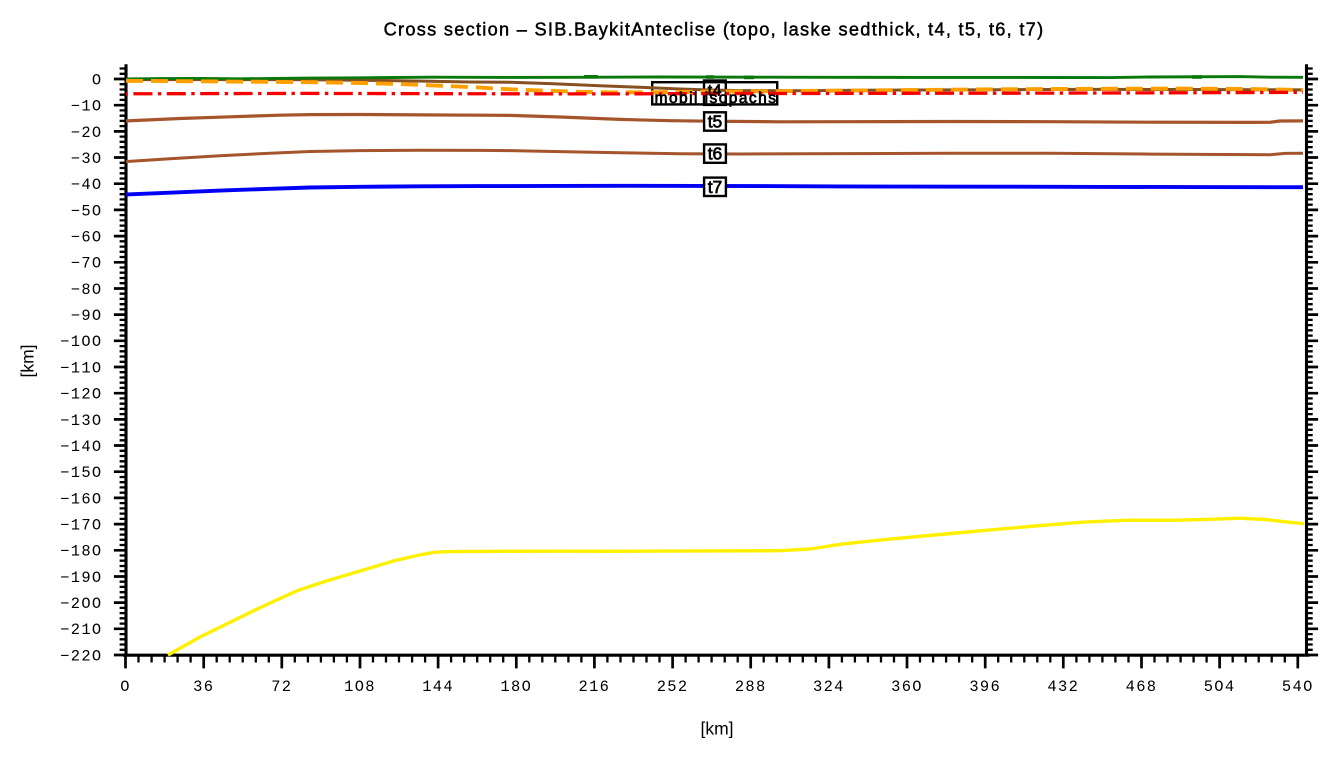 The height and width of the screenshot is (757, 1340). Describe the element at coordinates (81, 447) in the screenshot. I see `svg-text: −14O` at that location.